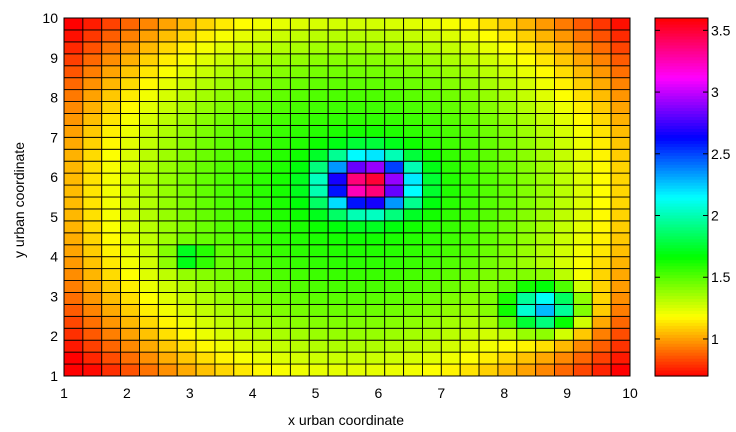 This screenshot has height=432, width=736. I want to click on colorbar-tick-label: 3.5, so click(721, 30).